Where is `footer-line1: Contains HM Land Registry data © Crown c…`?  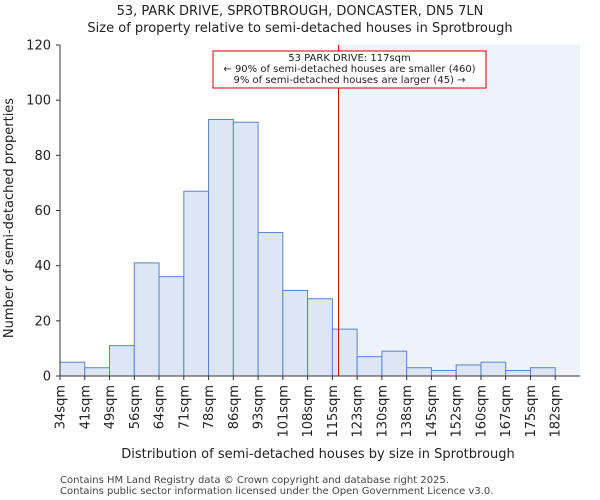
footer-line1: Contains HM Land Registry data © Crown c… is located at coordinates (254, 480).